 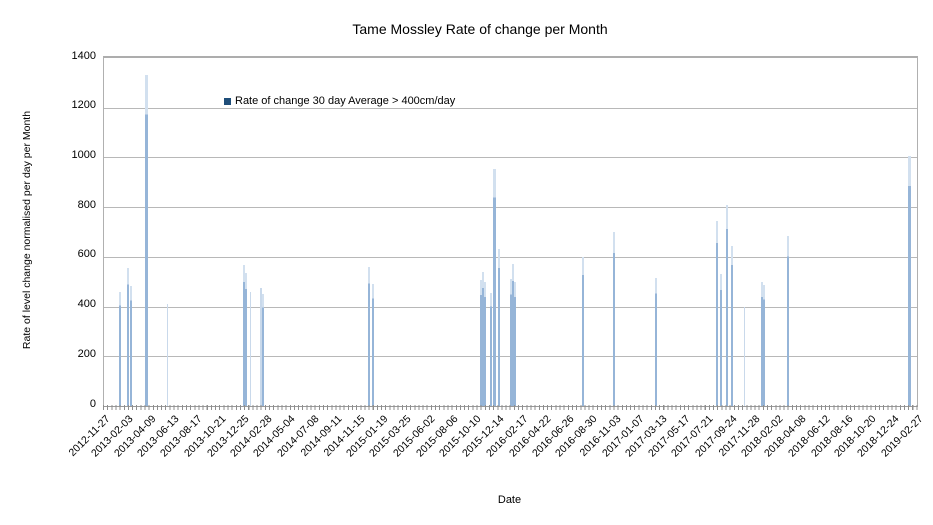 What do you see at coordinates (83, 105) in the screenshot?
I see `y-tick-label: 1200` at bounding box center [83, 105].